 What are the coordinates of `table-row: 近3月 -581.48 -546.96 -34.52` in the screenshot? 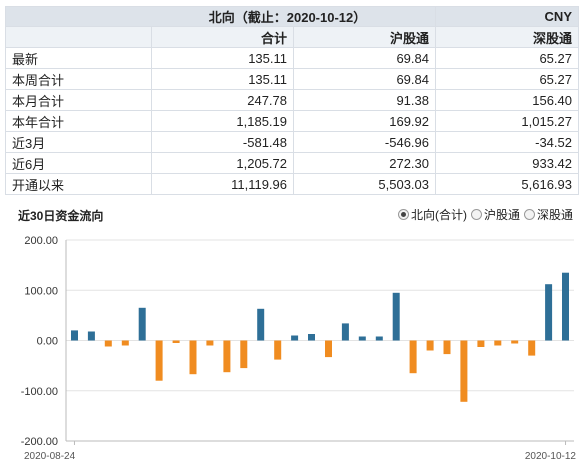 It's located at (292, 142).